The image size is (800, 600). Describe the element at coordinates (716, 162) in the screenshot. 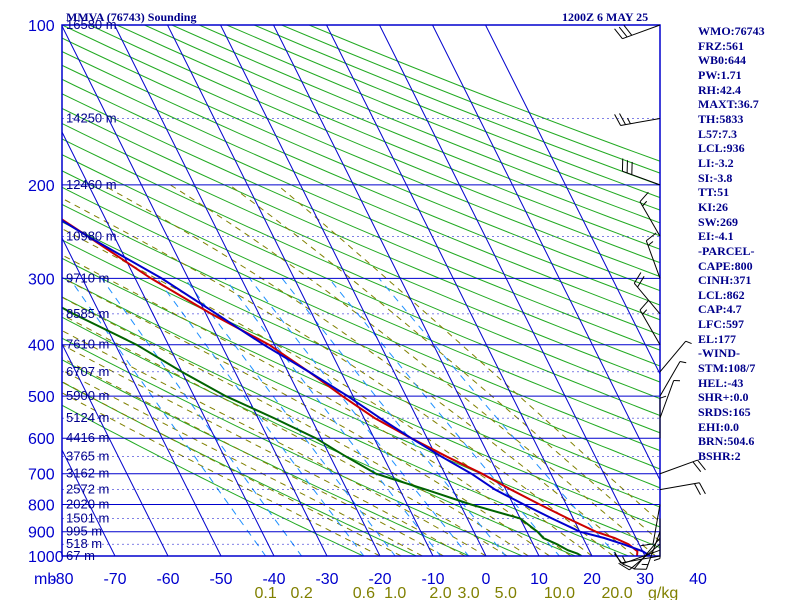

I see `stat-item: LI:-3.2` at that location.